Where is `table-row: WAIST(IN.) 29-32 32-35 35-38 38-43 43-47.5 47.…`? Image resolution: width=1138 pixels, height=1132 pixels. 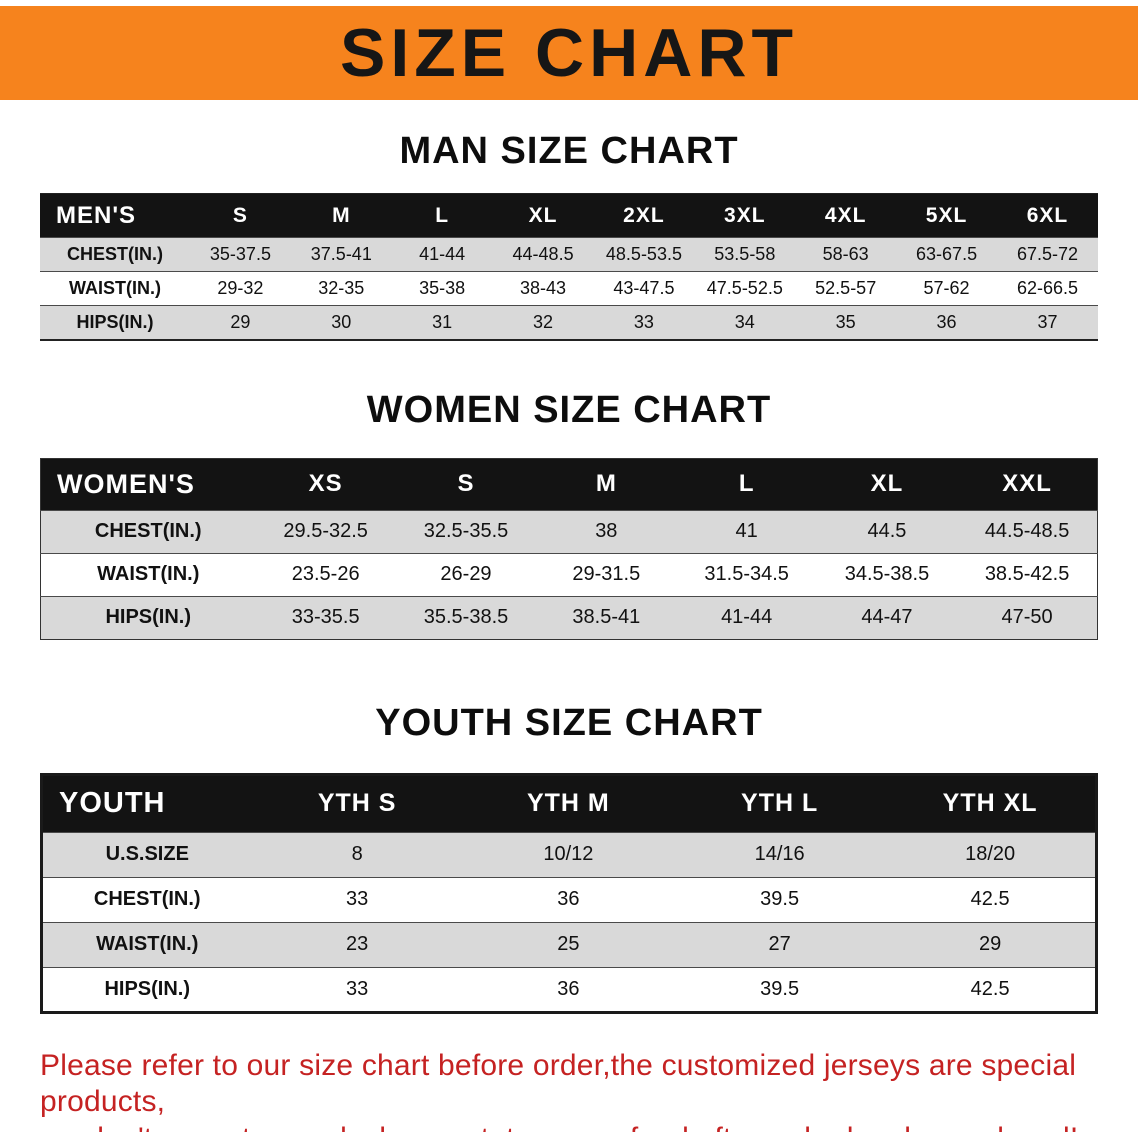
table-row: WAIST(IN.) 29-32 32-35 35-38 38-43 43-47.5 47.… is located at coordinates (569, 288).